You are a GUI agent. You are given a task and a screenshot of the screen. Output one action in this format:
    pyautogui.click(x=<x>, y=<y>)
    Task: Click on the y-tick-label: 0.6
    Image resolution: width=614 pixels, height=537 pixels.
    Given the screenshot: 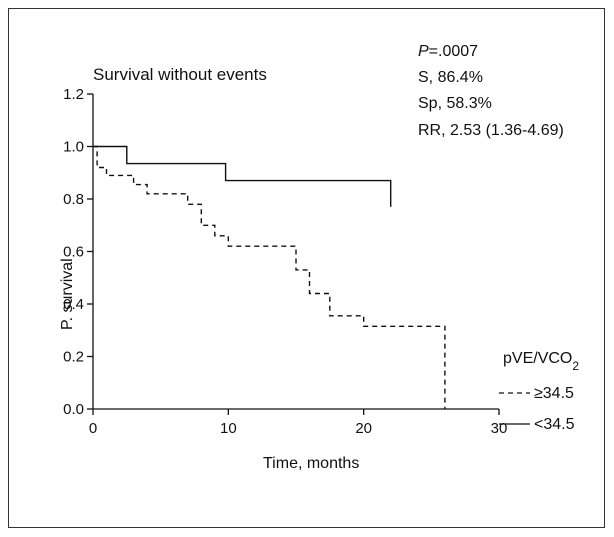 What is the action you would take?
    pyautogui.click(x=73, y=252)
    